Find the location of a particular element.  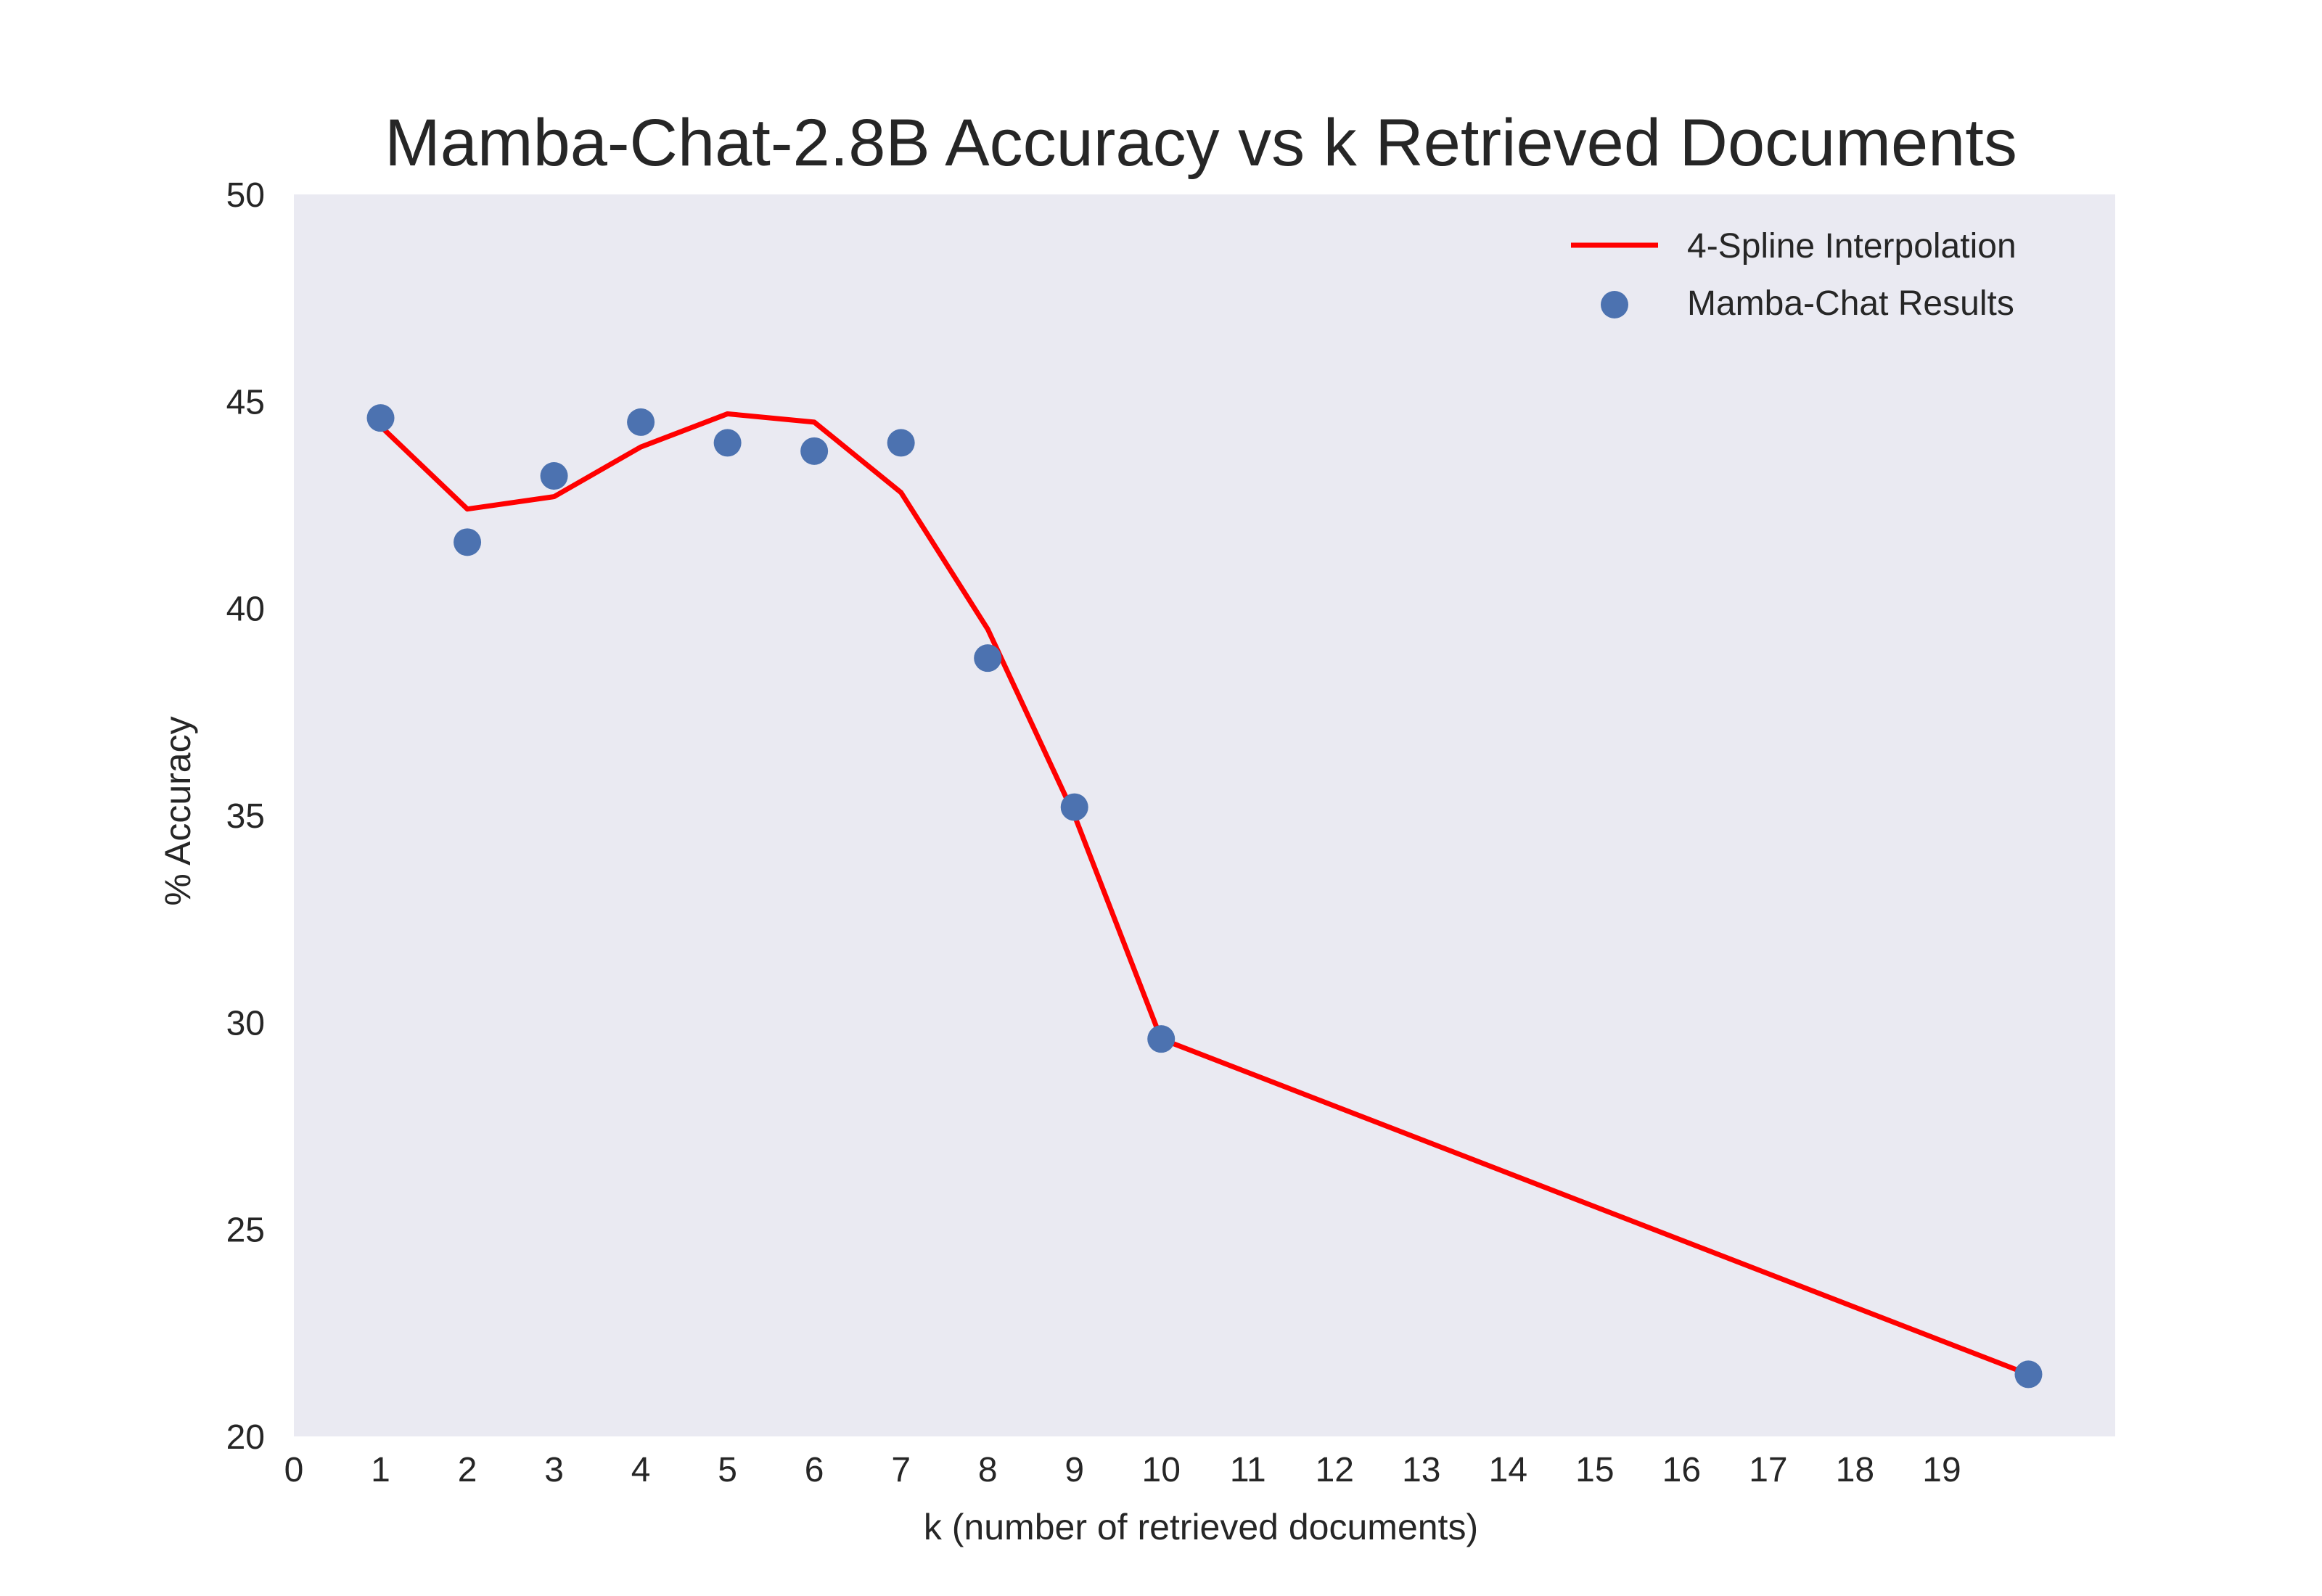

legend-label-line: 4-Spline Interpolation is located at coordinates (1852, 247).